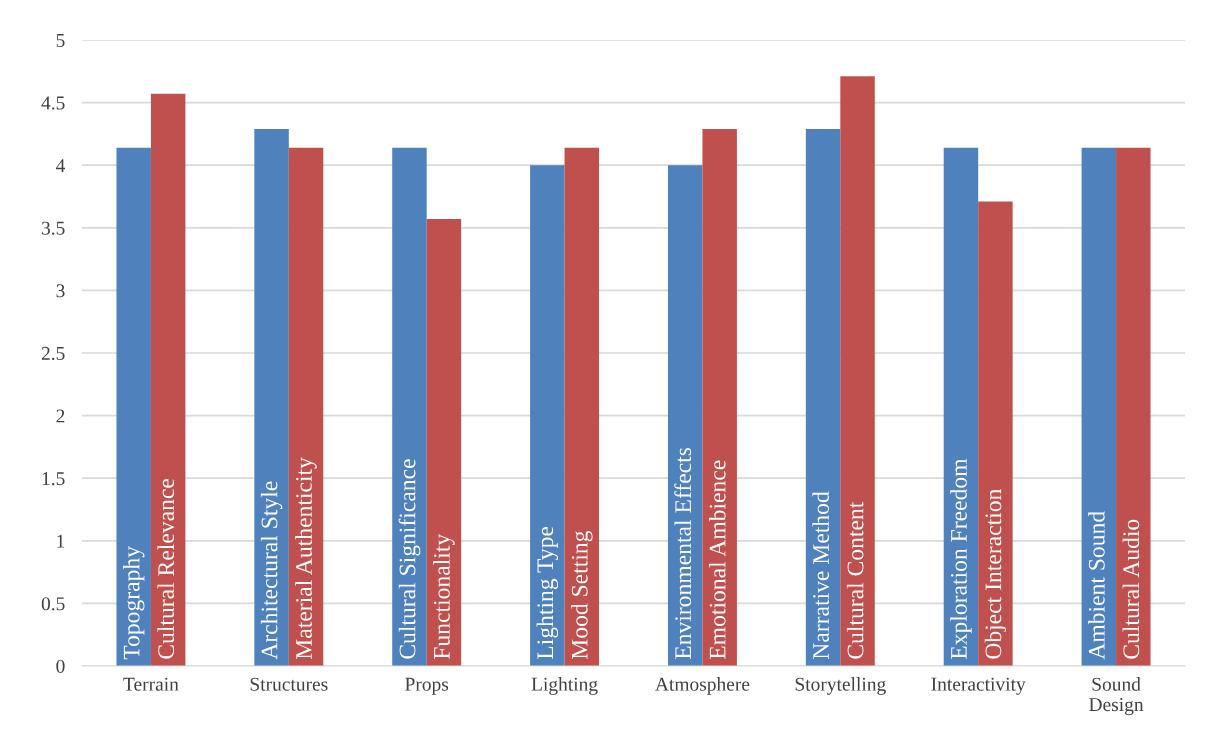  Describe the element at coordinates (444, 596) in the screenshot. I see `data-label: Functionality` at that location.